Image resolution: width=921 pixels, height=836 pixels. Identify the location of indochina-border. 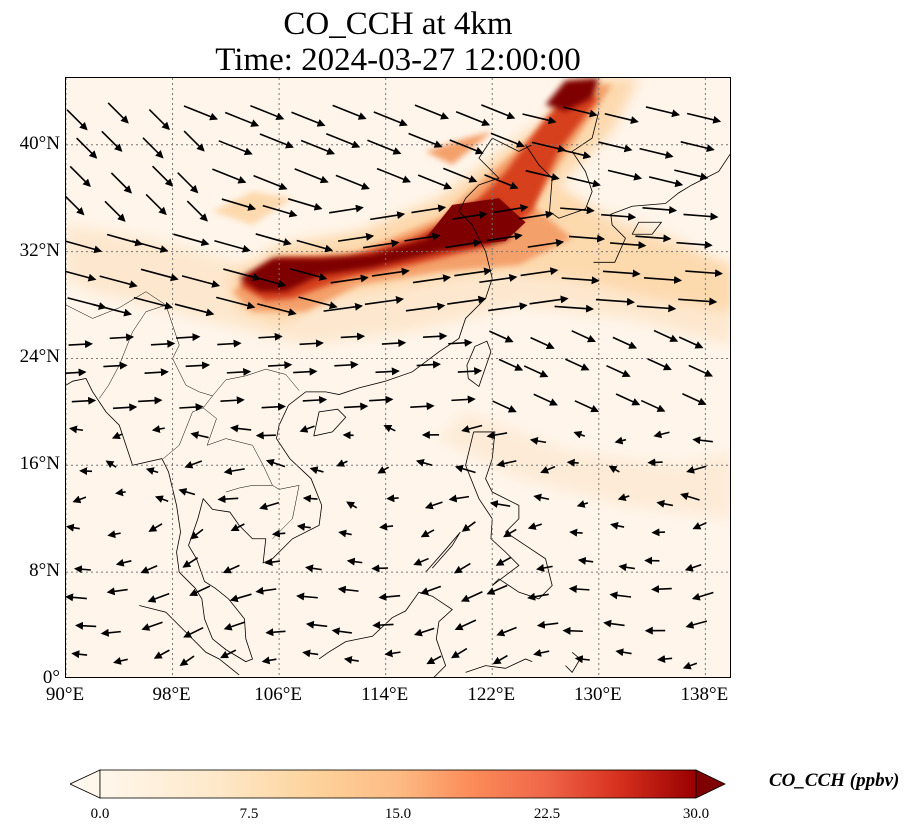
(251, 467).